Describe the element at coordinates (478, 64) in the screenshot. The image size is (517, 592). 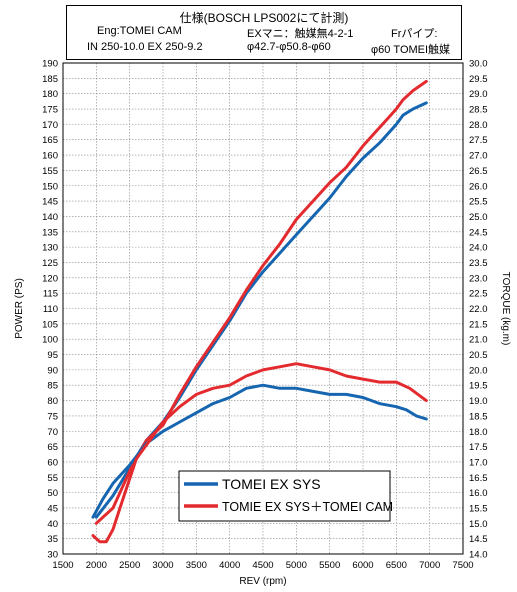
I see `y-right-tick-label: 30.0` at that location.